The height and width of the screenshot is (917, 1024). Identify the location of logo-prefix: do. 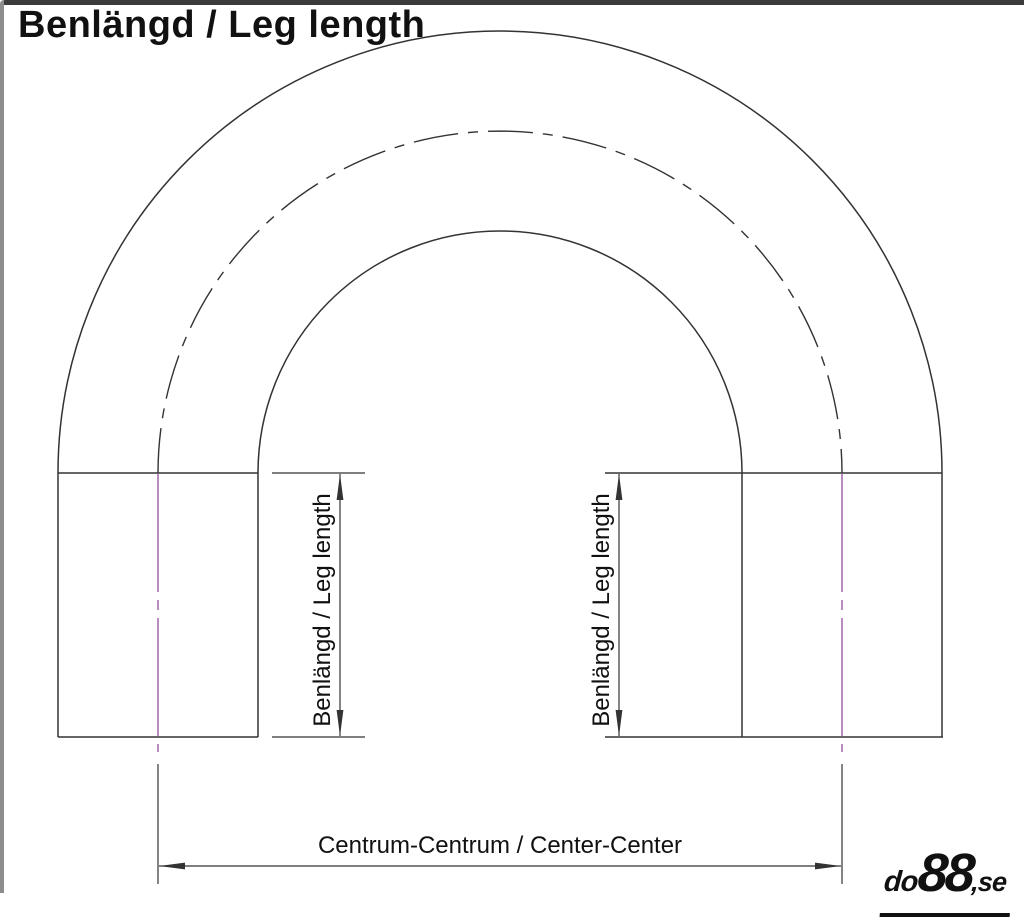
(900, 882).